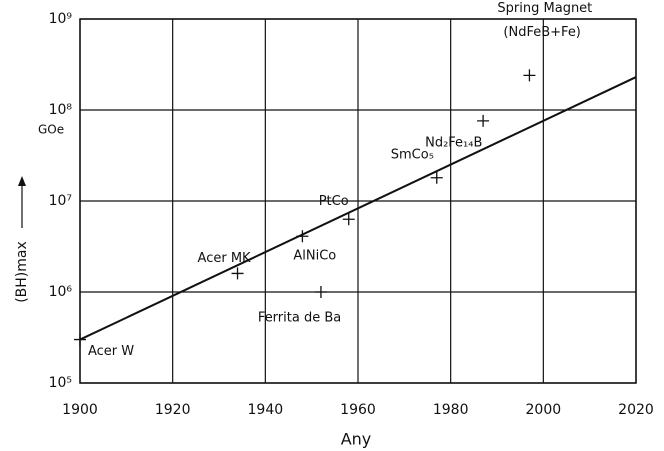 The height and width of the screenshot is (451, 664). Describe the element at coordinates (544, 8) in the screenshot. I see `point-label: Spring Magnet` at that location.